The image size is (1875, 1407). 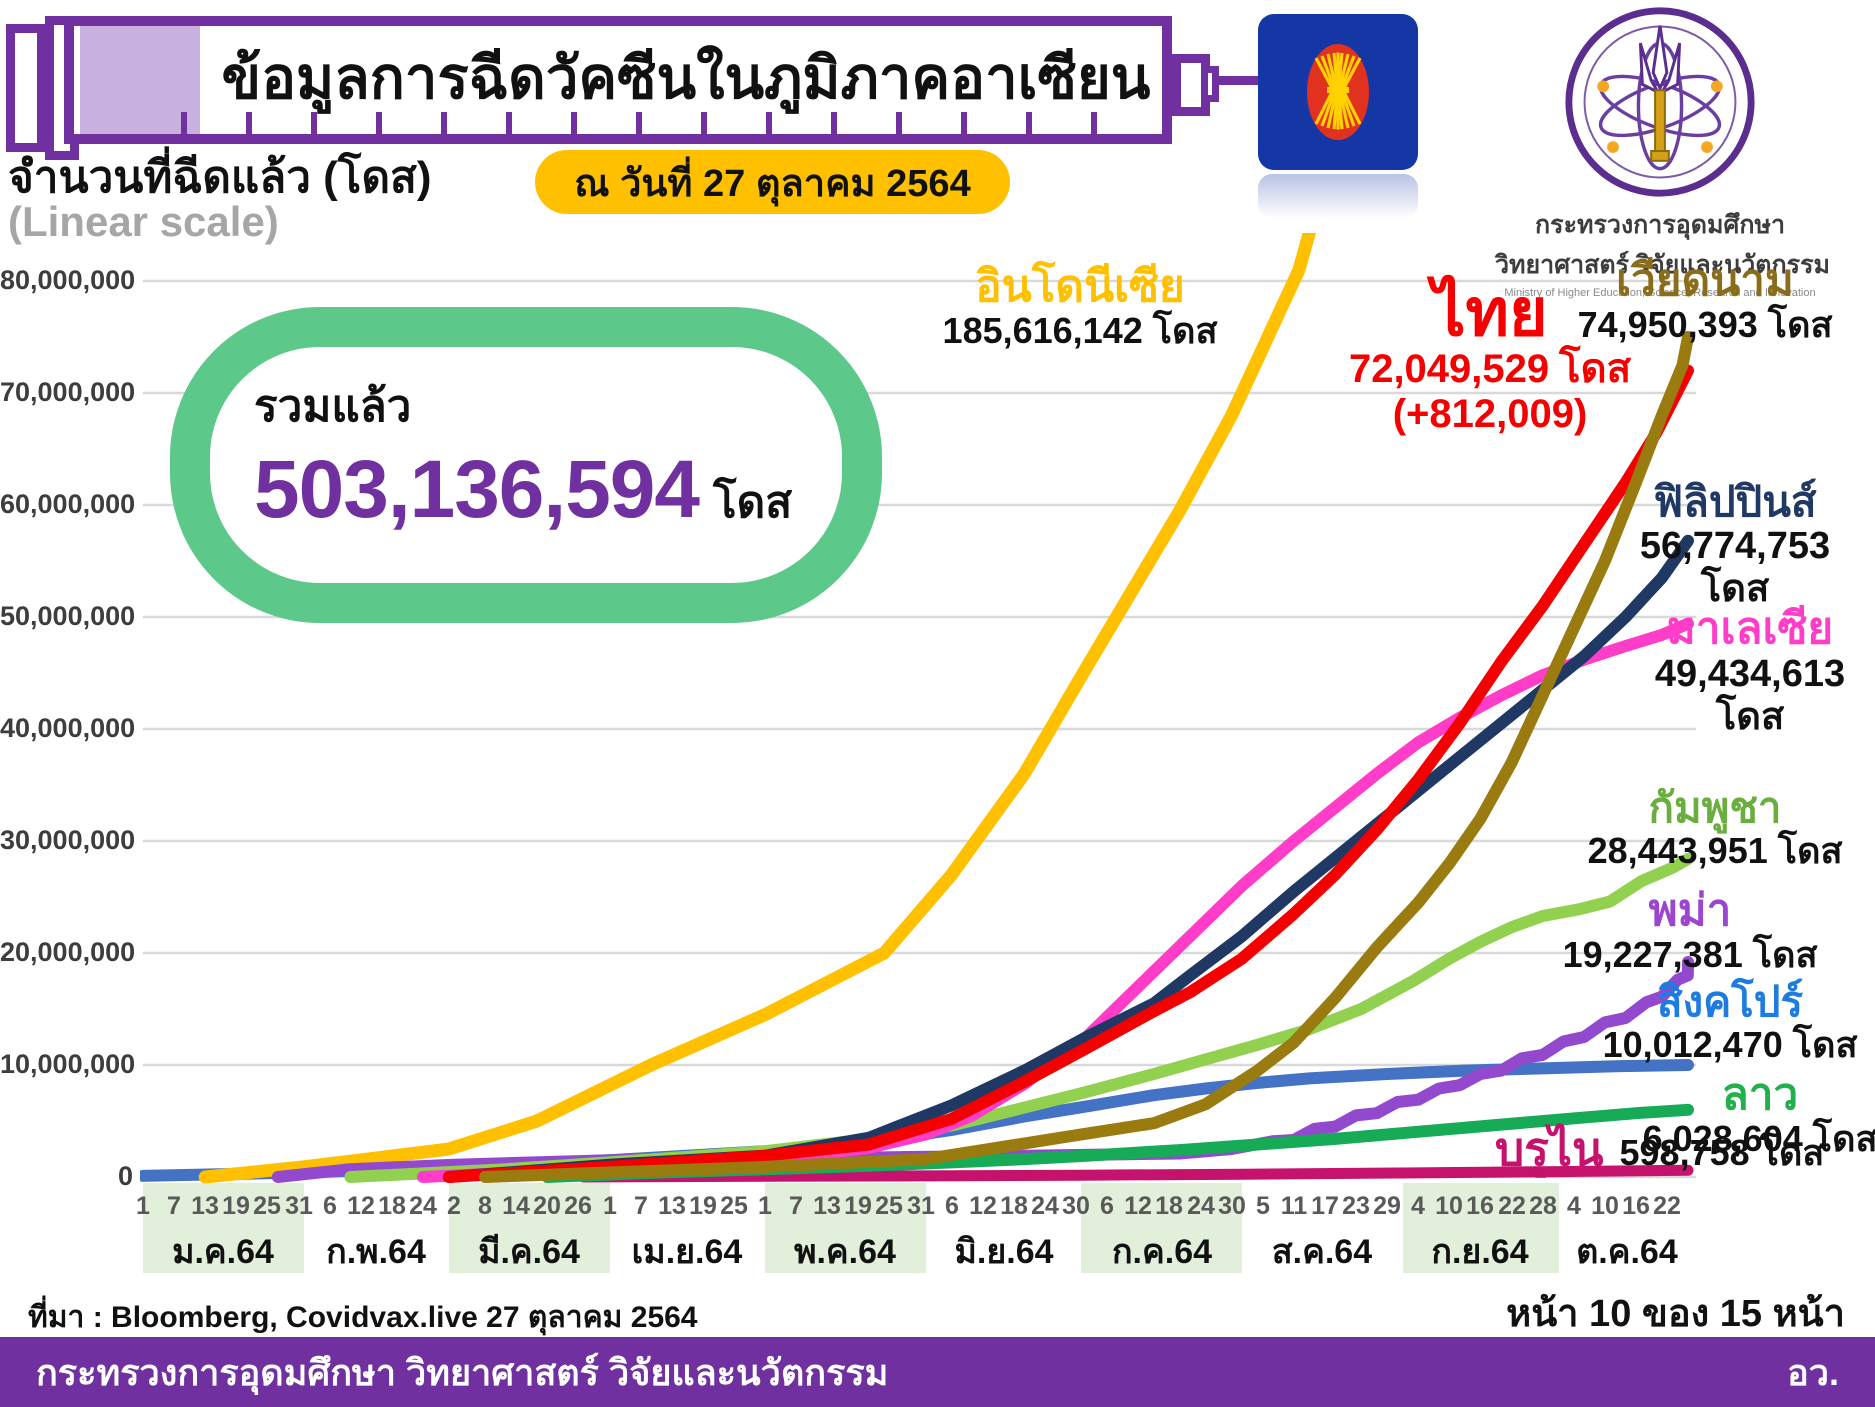 What do you see at coordinates (1169, 1206) in the screenshot?
I see `x-axis-day-label: 18` at bounding box center [1169, 1206].